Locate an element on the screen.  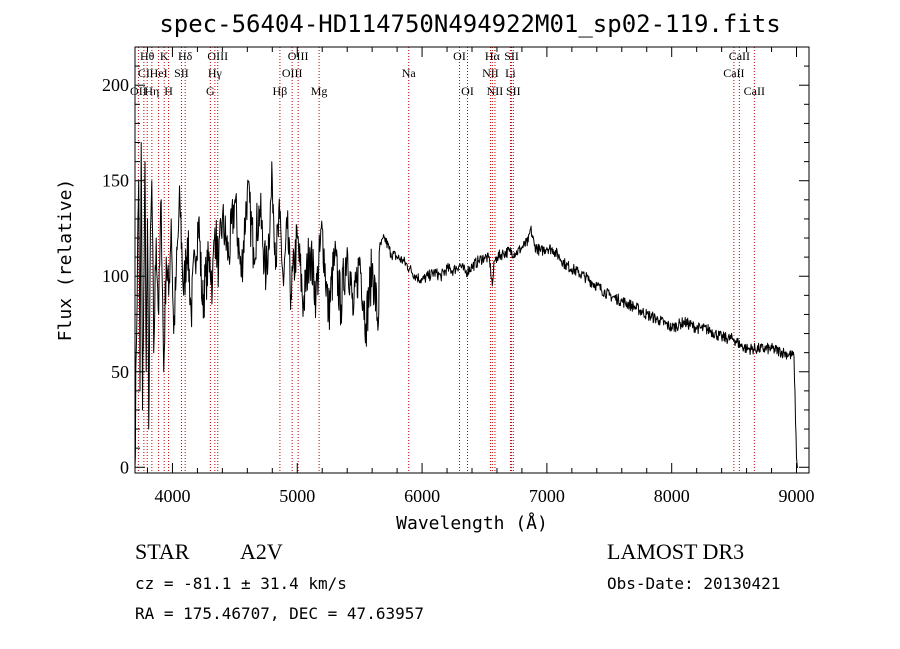
spectral-line-label: Mg is located at coordinates (319, 91).